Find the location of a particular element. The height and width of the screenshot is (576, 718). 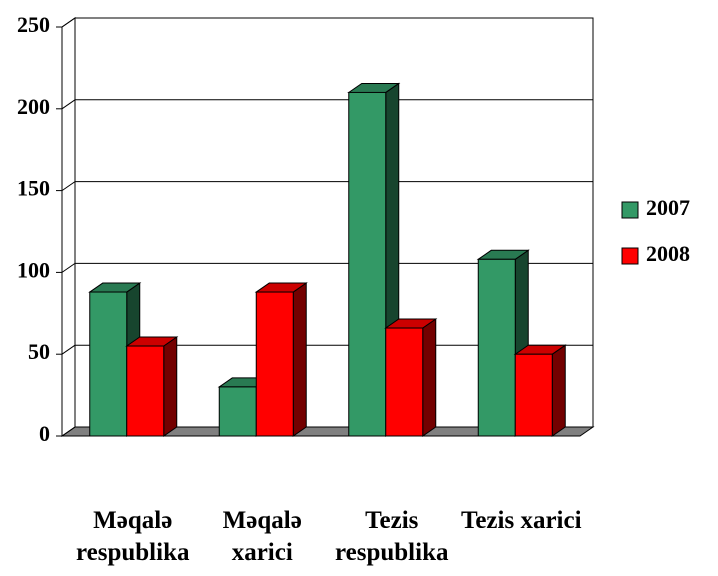

y-tick-label: 0 is located at coordinates (44, 433).